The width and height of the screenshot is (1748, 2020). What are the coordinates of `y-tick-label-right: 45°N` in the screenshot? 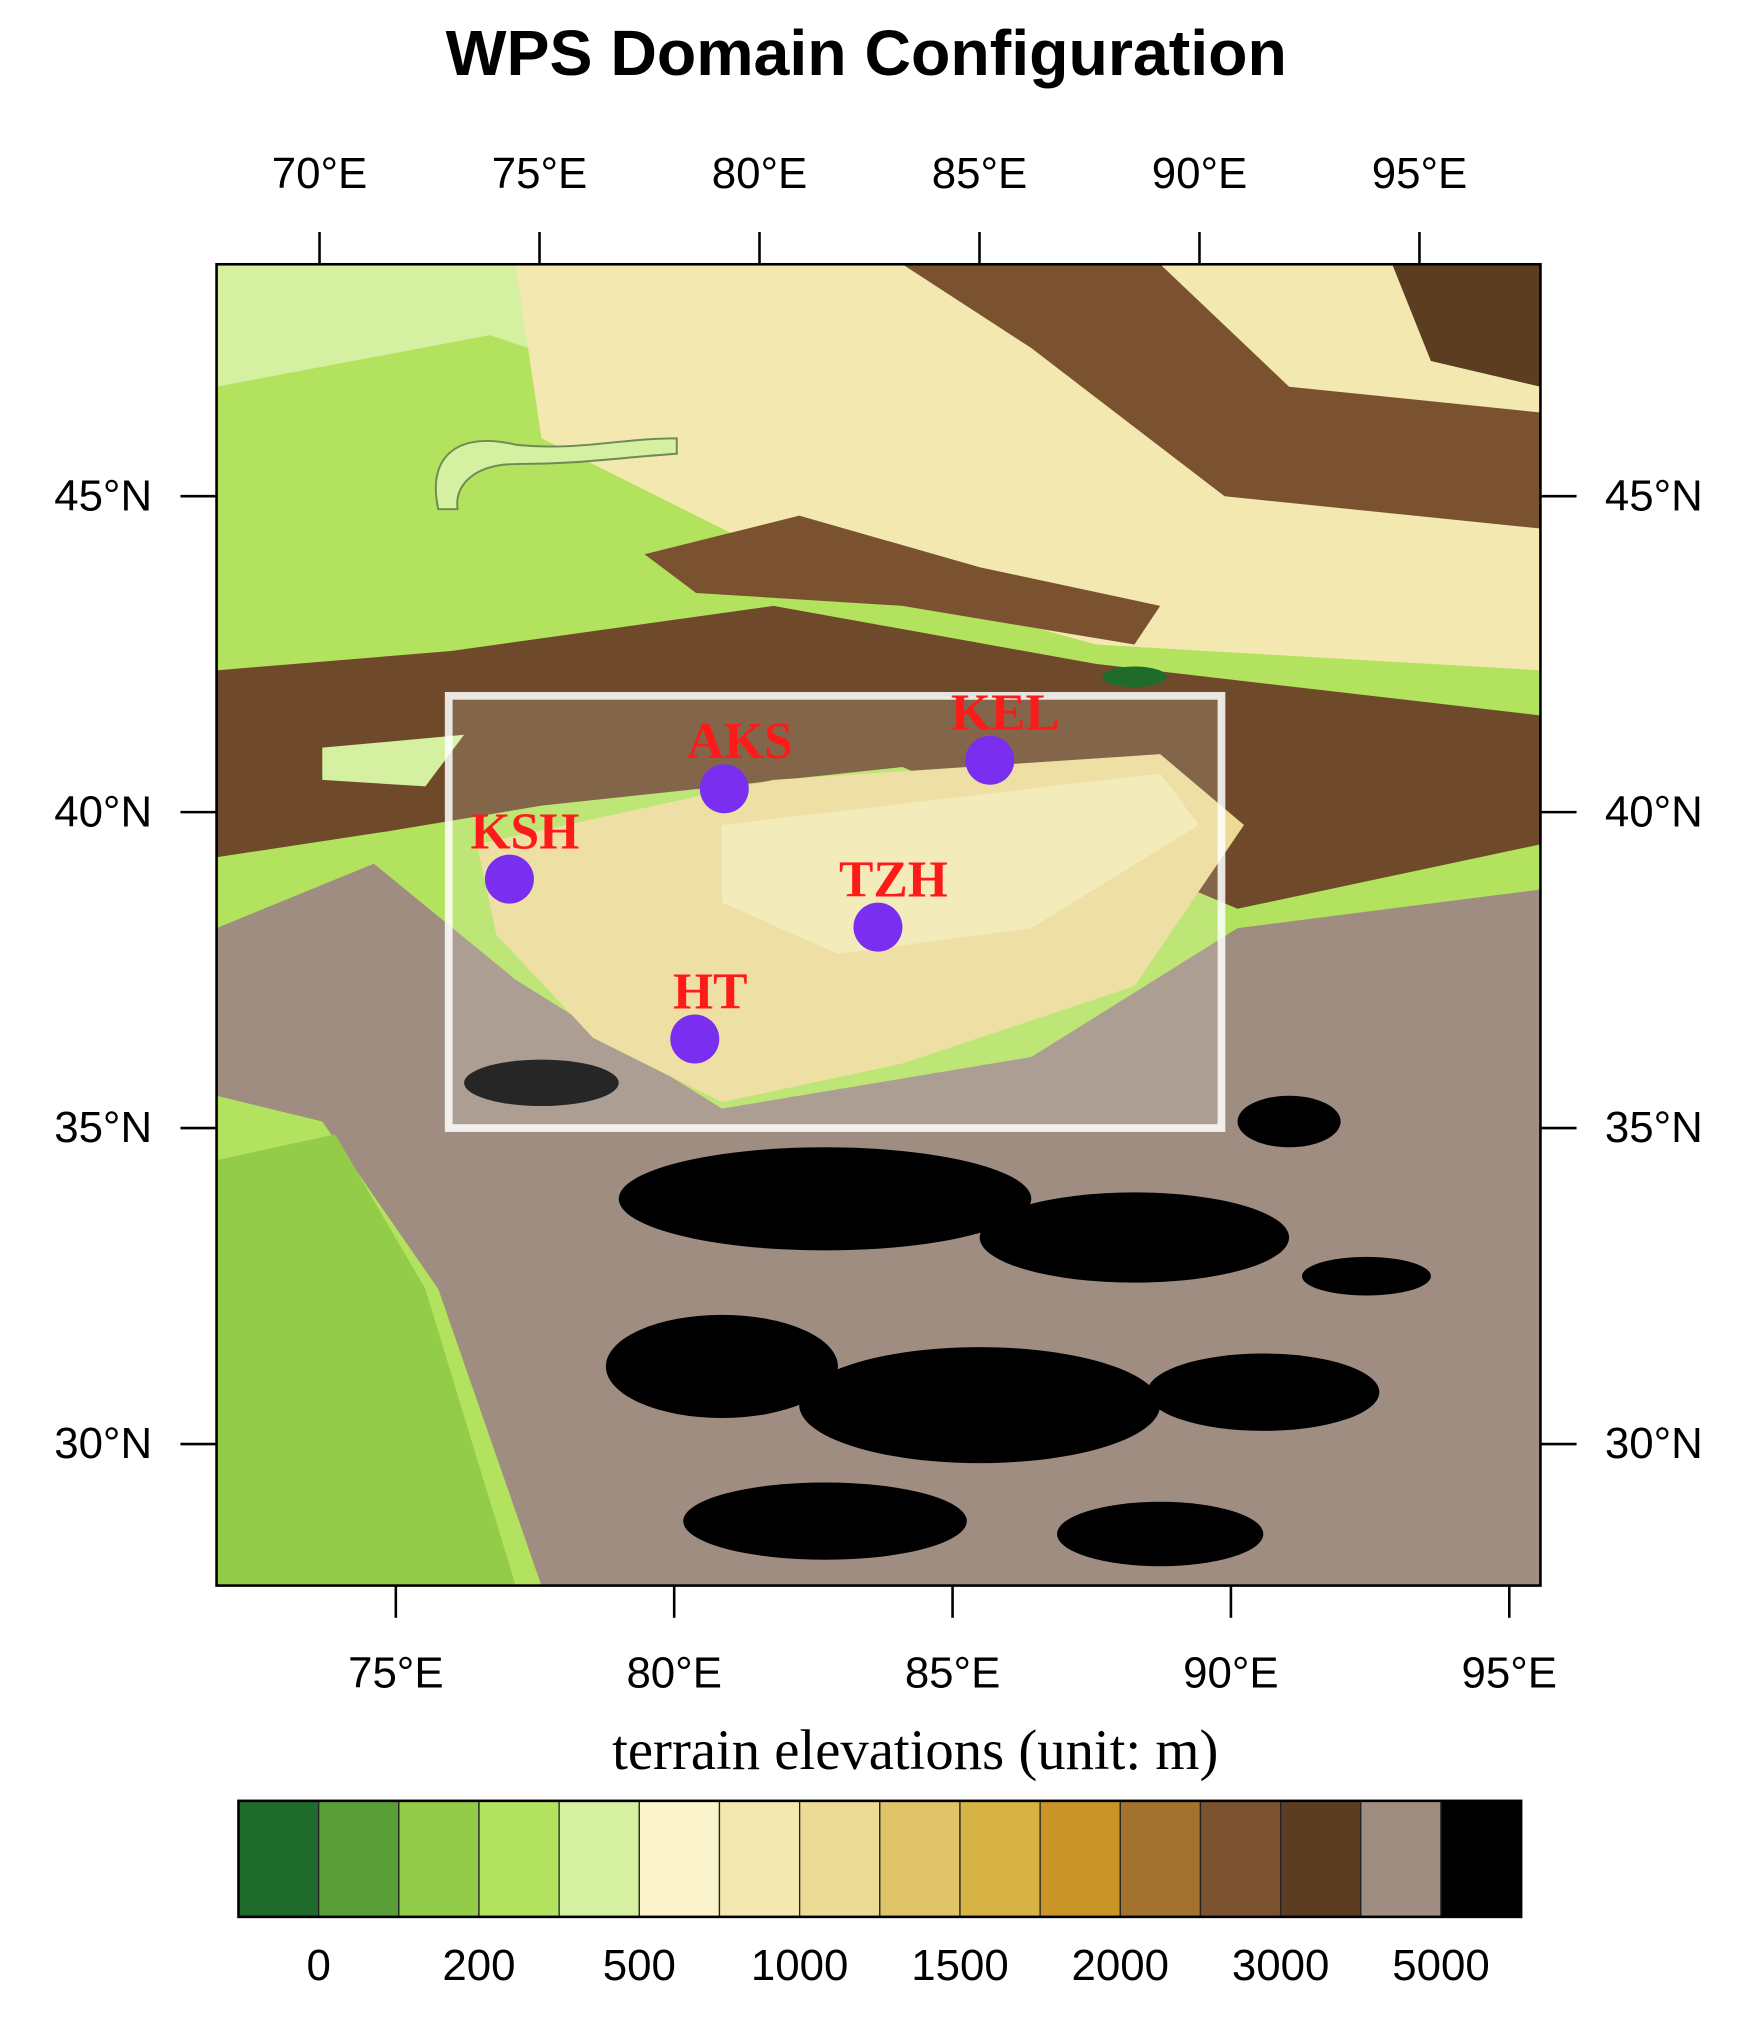 It's located at (1654, 495).